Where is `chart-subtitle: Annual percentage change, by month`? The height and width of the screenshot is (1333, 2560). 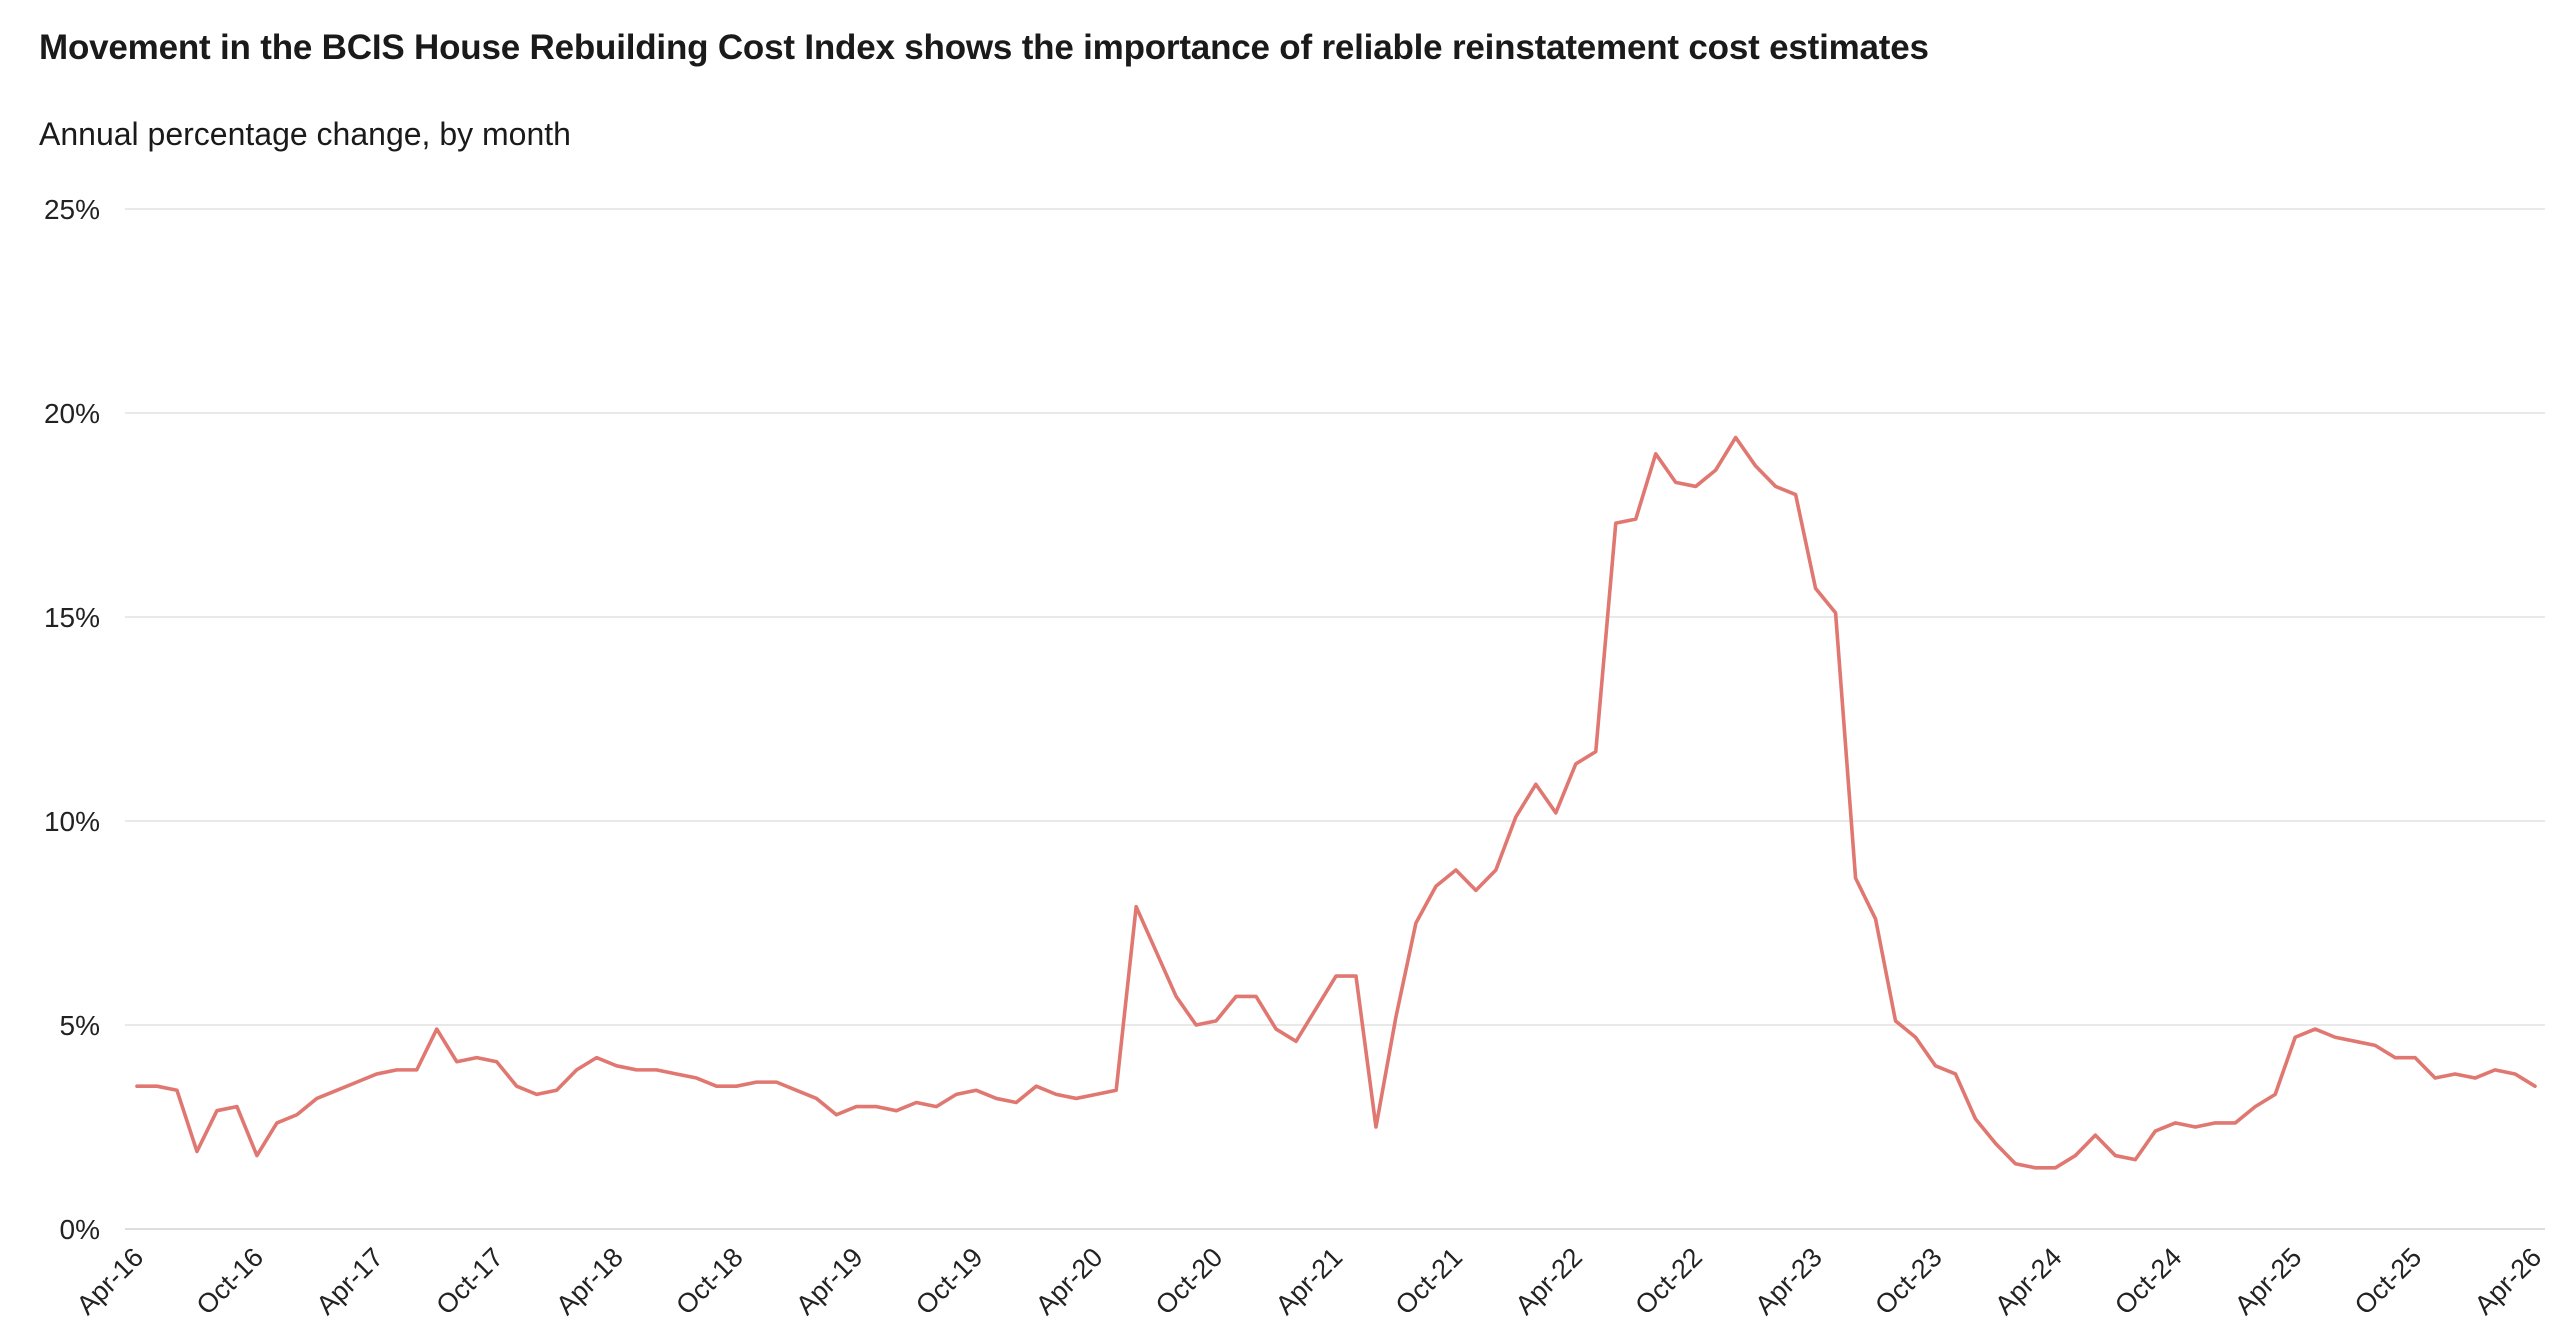 chart-subtitle: Annual percentage change, by month is located at coordinates (305, 134).